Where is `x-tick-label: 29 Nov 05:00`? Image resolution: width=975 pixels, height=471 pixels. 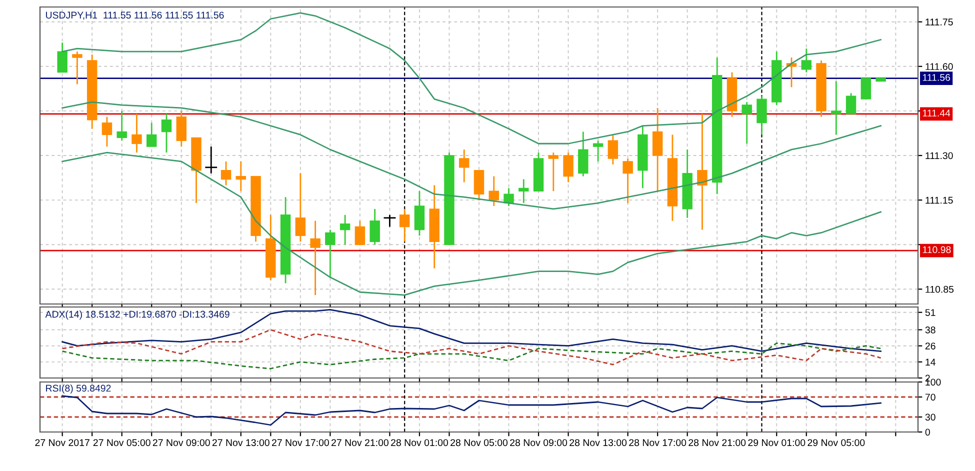 x-tick-label: 29 Nov 05:00 is located at coordinates (836, 442).